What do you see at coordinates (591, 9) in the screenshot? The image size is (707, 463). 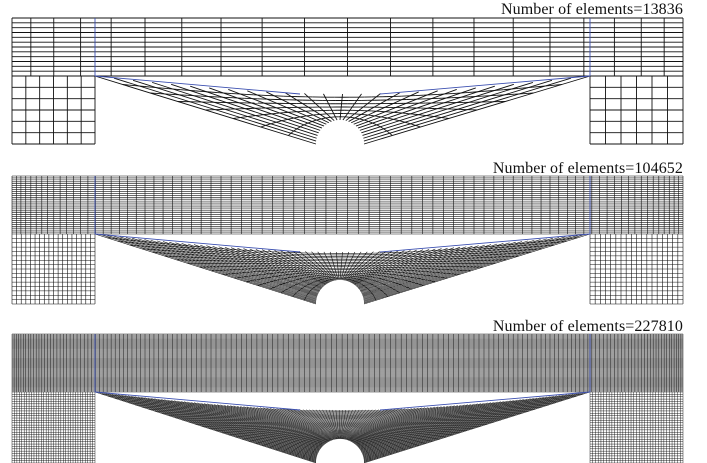 I see `element-count-caption: Number of elements=13836` at bounding box center [591, 9].